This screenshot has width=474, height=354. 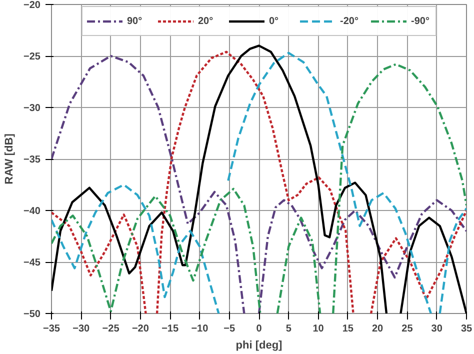 I want to click on x-tick-label: 15, so click(x=348, y=329).